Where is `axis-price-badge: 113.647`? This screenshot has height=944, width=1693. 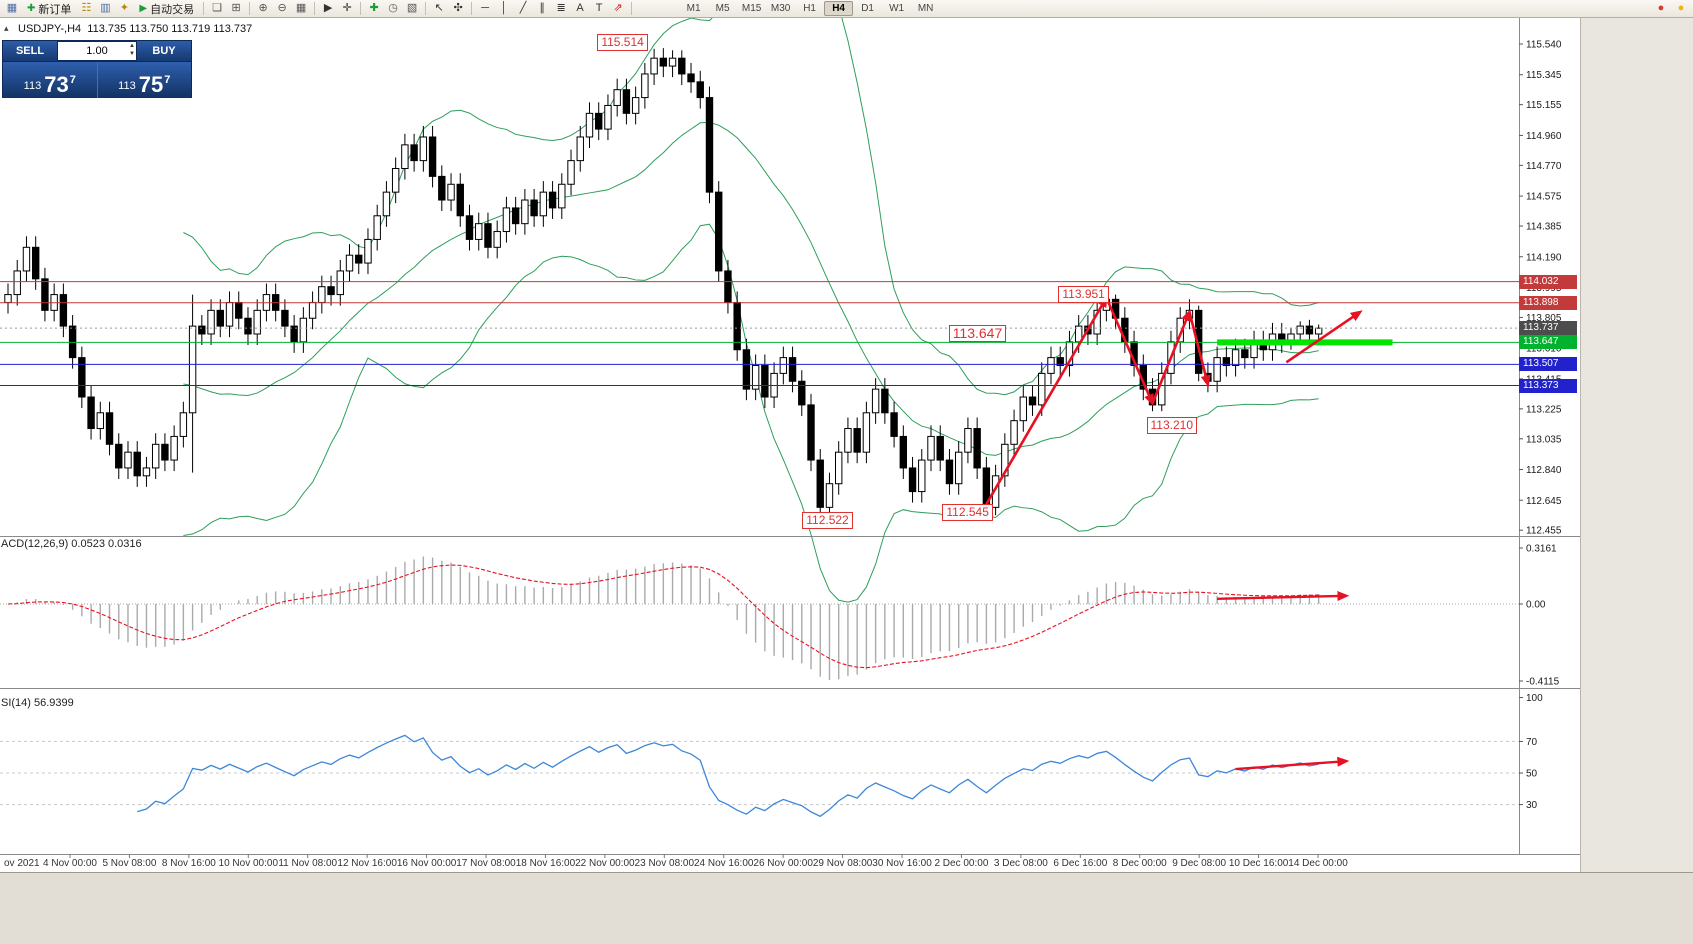
axis-price-badge: 113.647 is located at coordinates (1548, 342).